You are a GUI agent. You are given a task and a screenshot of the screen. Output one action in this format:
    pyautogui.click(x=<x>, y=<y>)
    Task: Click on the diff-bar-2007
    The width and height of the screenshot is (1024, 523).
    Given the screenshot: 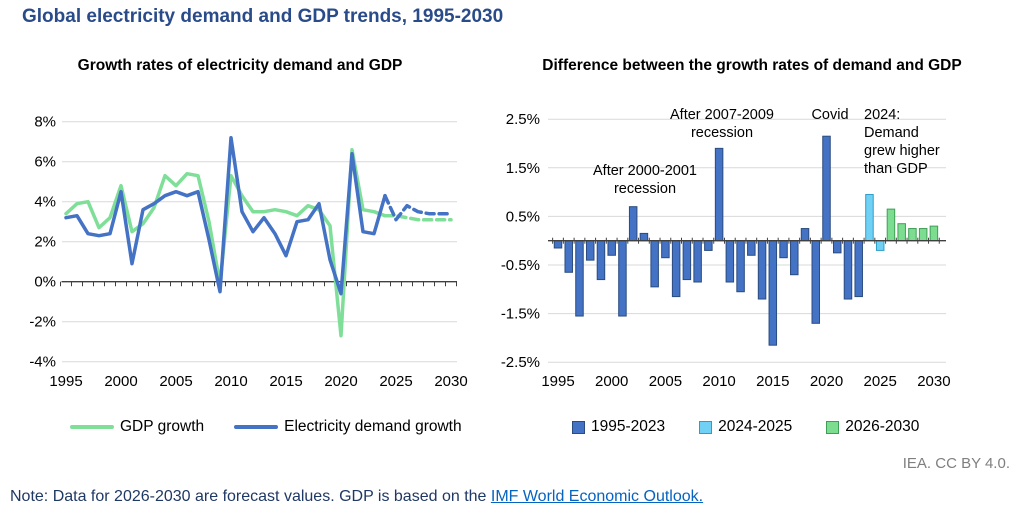 What is the action you would take?
    pyautogui.click(x=687, y=260)
    